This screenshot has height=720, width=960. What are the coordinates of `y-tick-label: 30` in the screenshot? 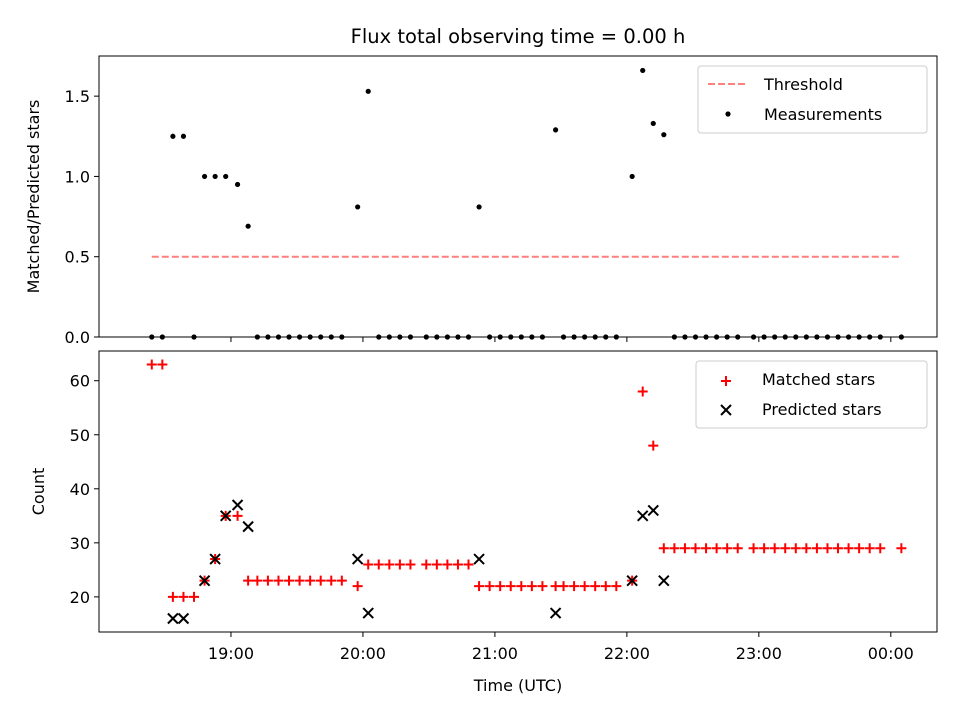 It's located at (80, 543).